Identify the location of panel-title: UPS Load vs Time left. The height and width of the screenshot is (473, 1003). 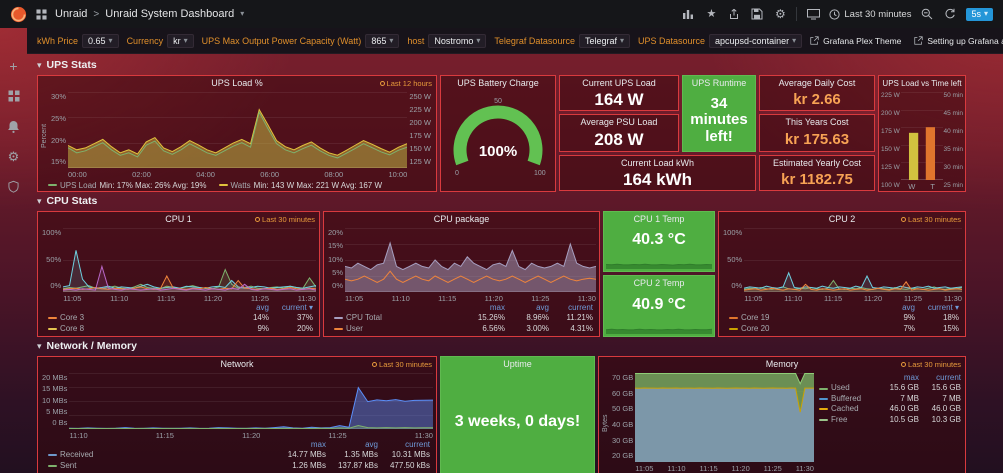
(922, 83).